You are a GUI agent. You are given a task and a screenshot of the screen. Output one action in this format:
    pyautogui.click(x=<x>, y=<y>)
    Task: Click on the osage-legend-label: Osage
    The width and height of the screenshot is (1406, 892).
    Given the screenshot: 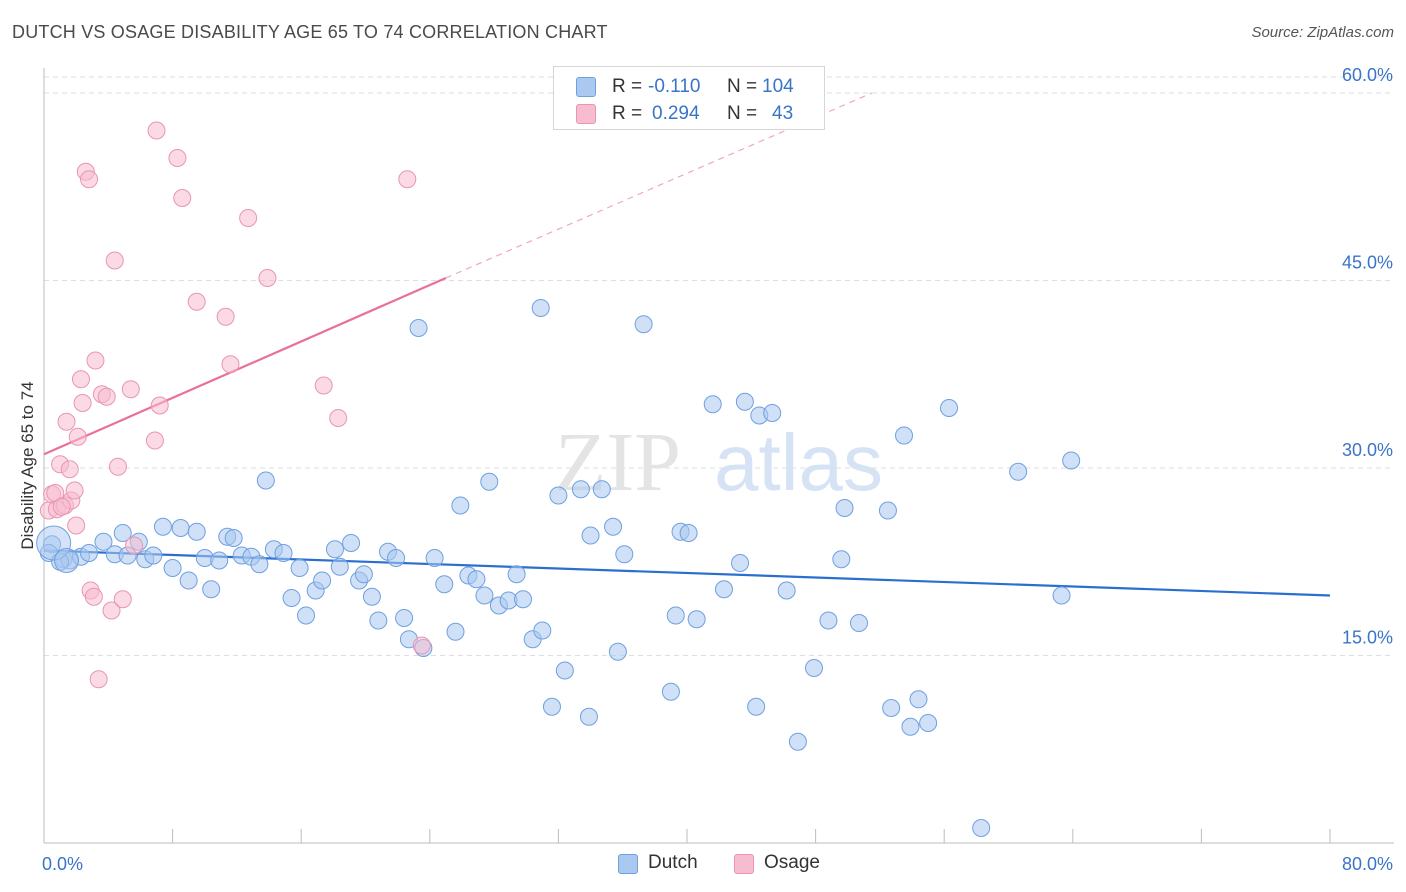 What is the action you would take?
    pyautogui.click(x=792, y=862)
    